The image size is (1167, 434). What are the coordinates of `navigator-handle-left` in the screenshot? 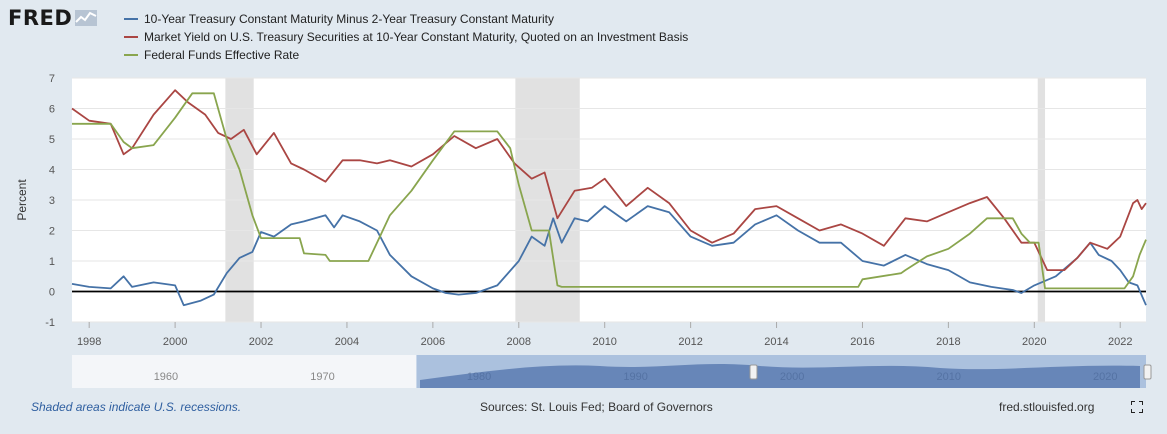 It's located at (753, 372).